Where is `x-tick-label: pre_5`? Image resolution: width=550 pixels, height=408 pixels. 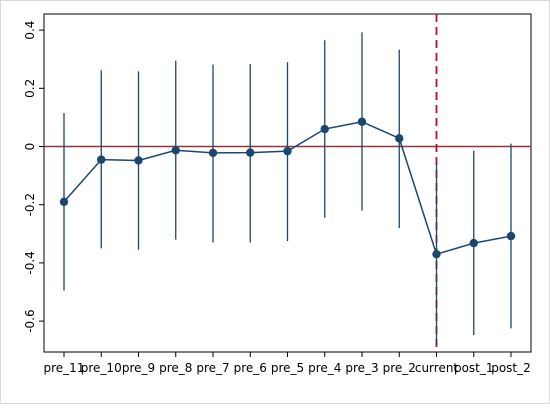 x-tick-label: pre_5 is located at coordinates (287, 368).